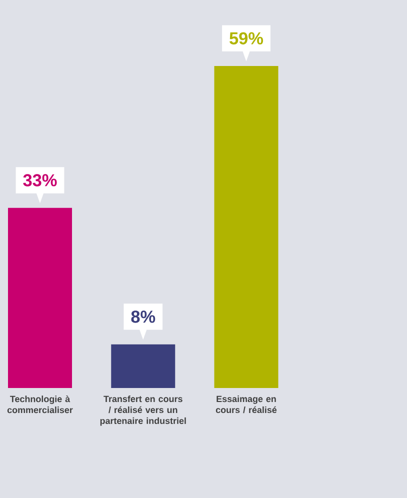 Image resolution: width=407 pixels, height=498 pixels. I want to click on data-label: 8%, so click(143, 316).